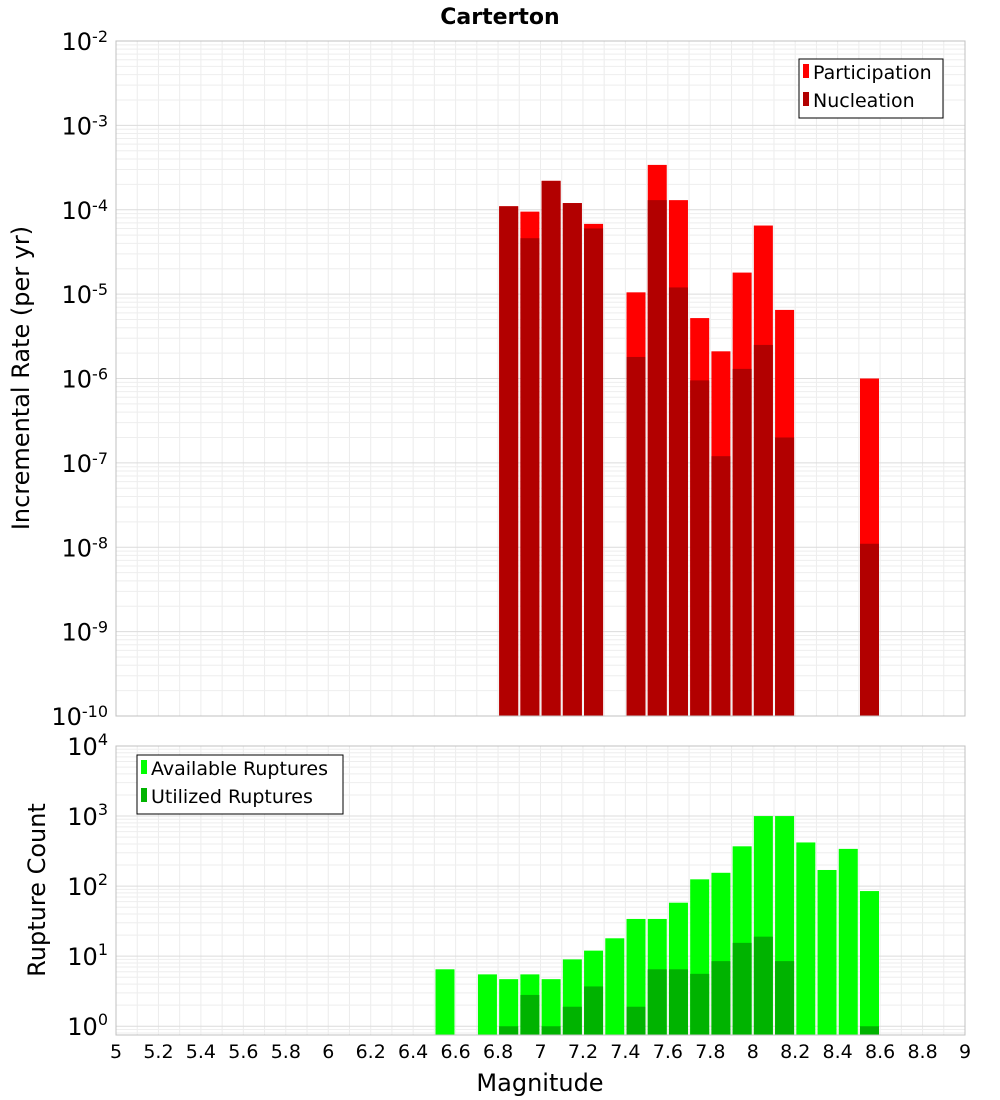  I want to click on top-y-tick-labels: 10⁻¹⁰ 10⁻⁹ 10⁻⁸ 10⁻⁷ 10⁻⁶ 10⁻⁵ 10⁻⁴ 10⁻³ 10⁻², so click(79, 379).